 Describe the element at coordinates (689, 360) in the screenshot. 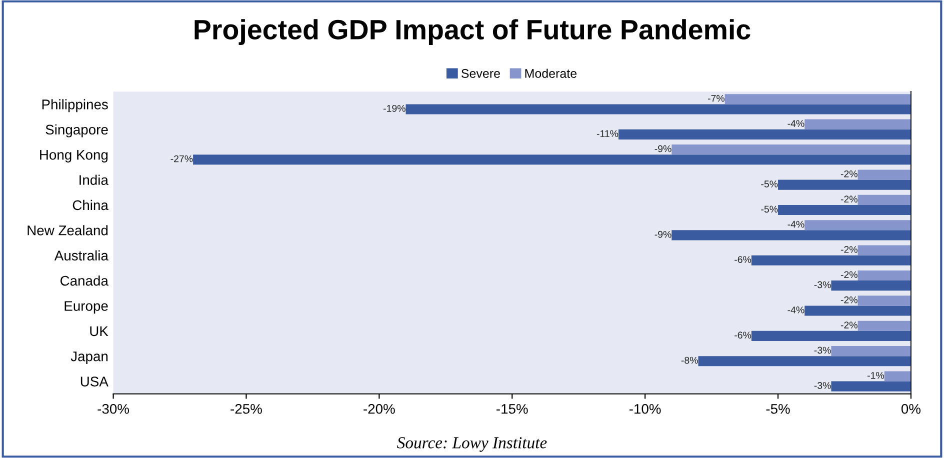

I see `data-label: -8%` at that location.